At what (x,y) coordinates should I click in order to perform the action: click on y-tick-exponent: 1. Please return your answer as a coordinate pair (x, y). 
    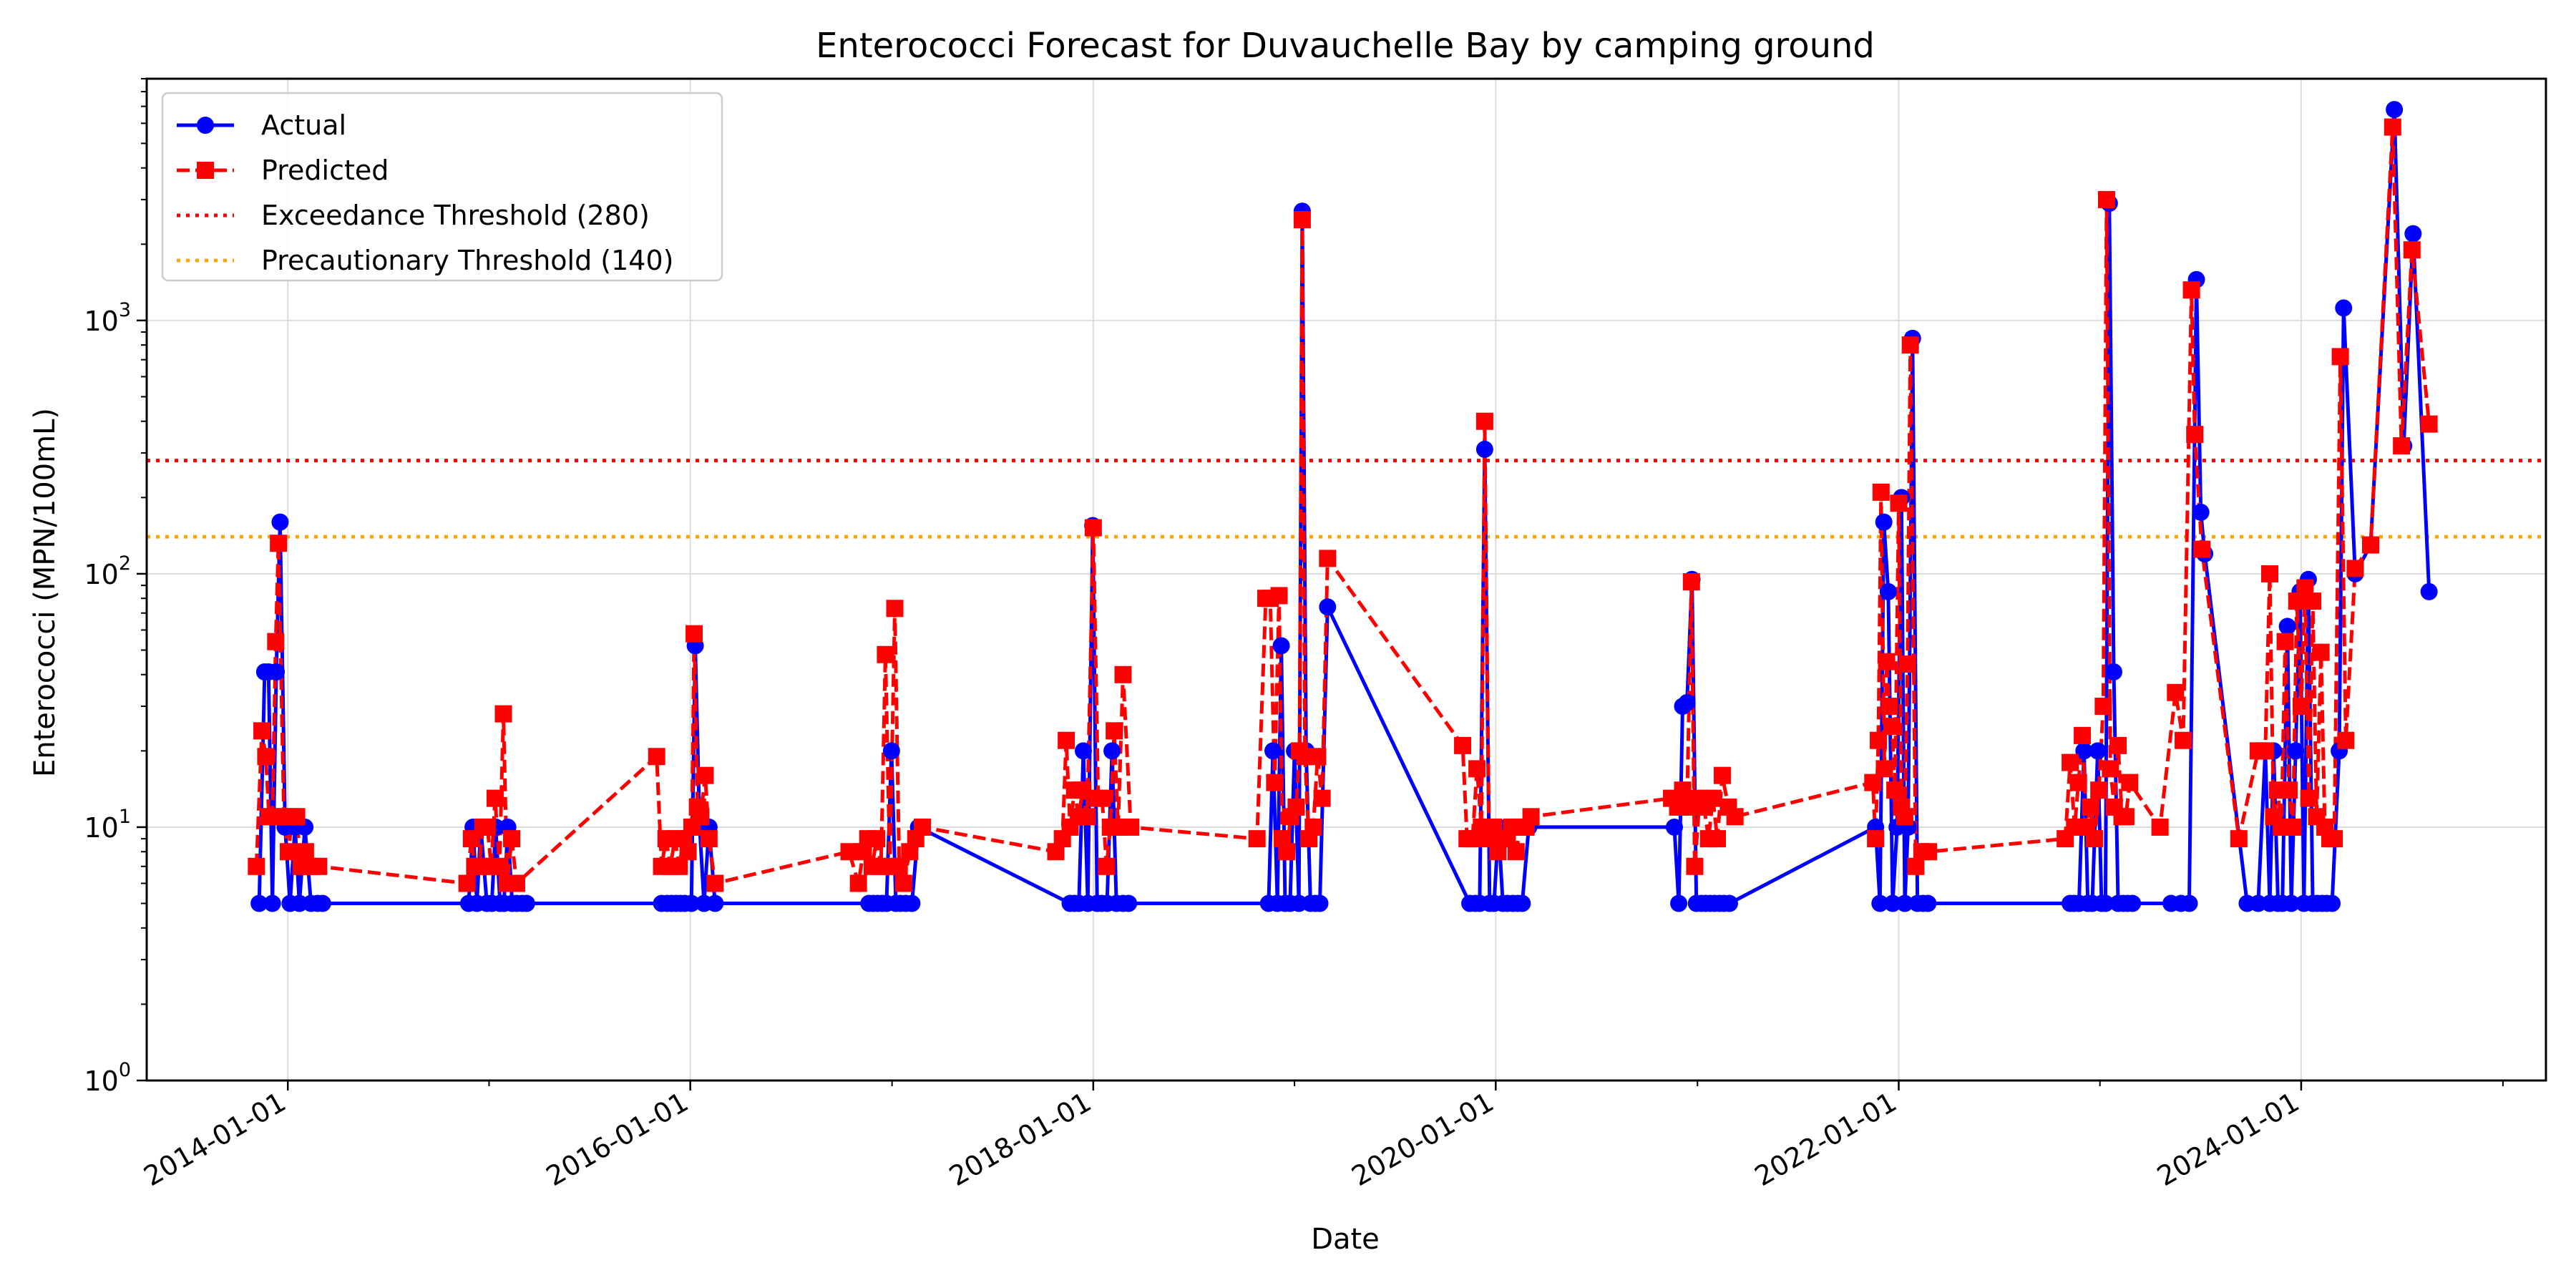
    Looking at the image, I should click on (125, 817).